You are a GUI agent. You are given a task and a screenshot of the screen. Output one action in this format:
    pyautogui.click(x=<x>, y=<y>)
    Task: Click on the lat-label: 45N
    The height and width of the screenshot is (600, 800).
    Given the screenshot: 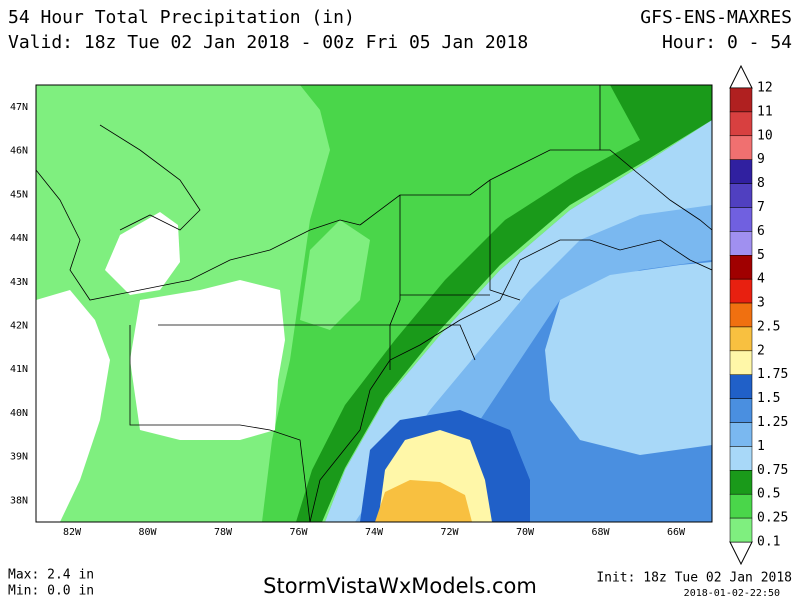 What is the action you would take?
    pyautogui.click(x=19, y=194)
    